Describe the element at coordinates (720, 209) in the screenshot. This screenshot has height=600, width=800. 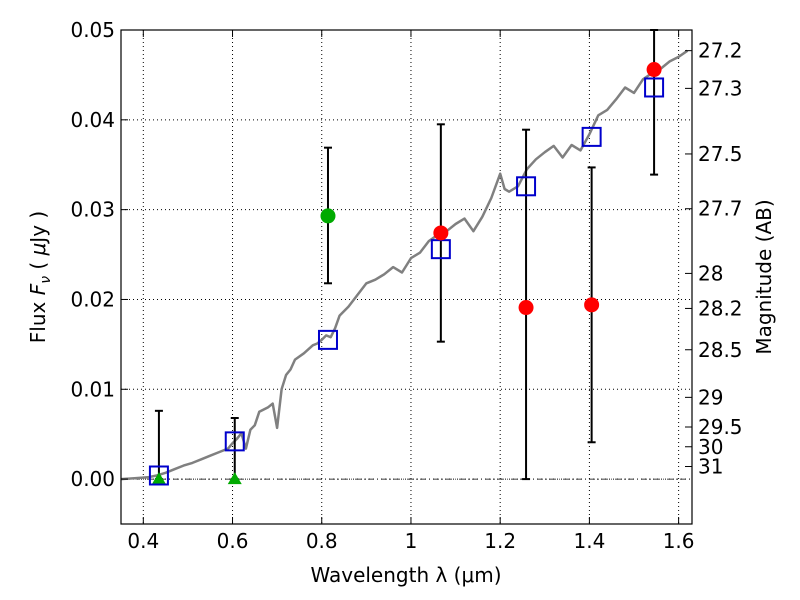
I see `magnitude-tick-label: 27.7` at that location.